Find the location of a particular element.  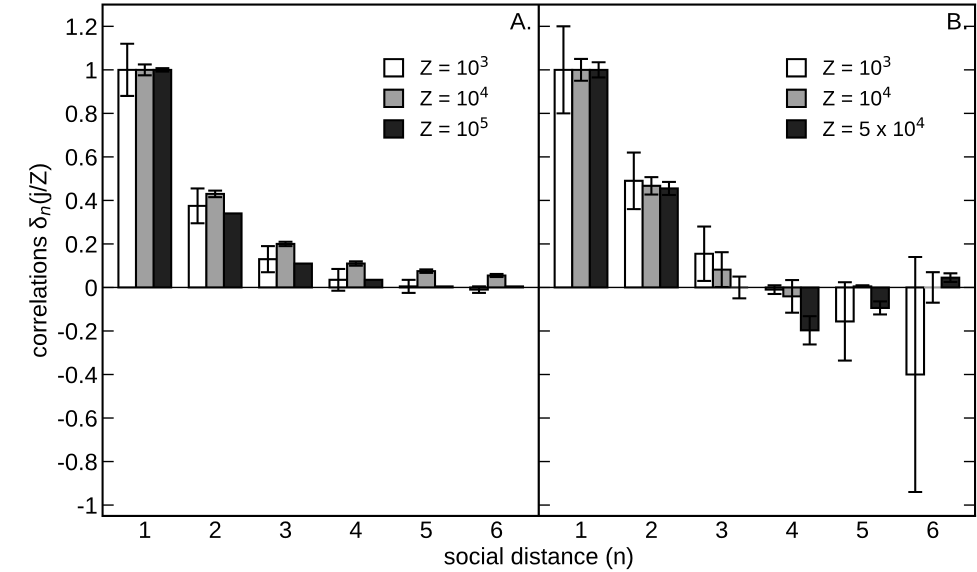

y-tick-label: 0.8 is located at coordinates (81, 113).